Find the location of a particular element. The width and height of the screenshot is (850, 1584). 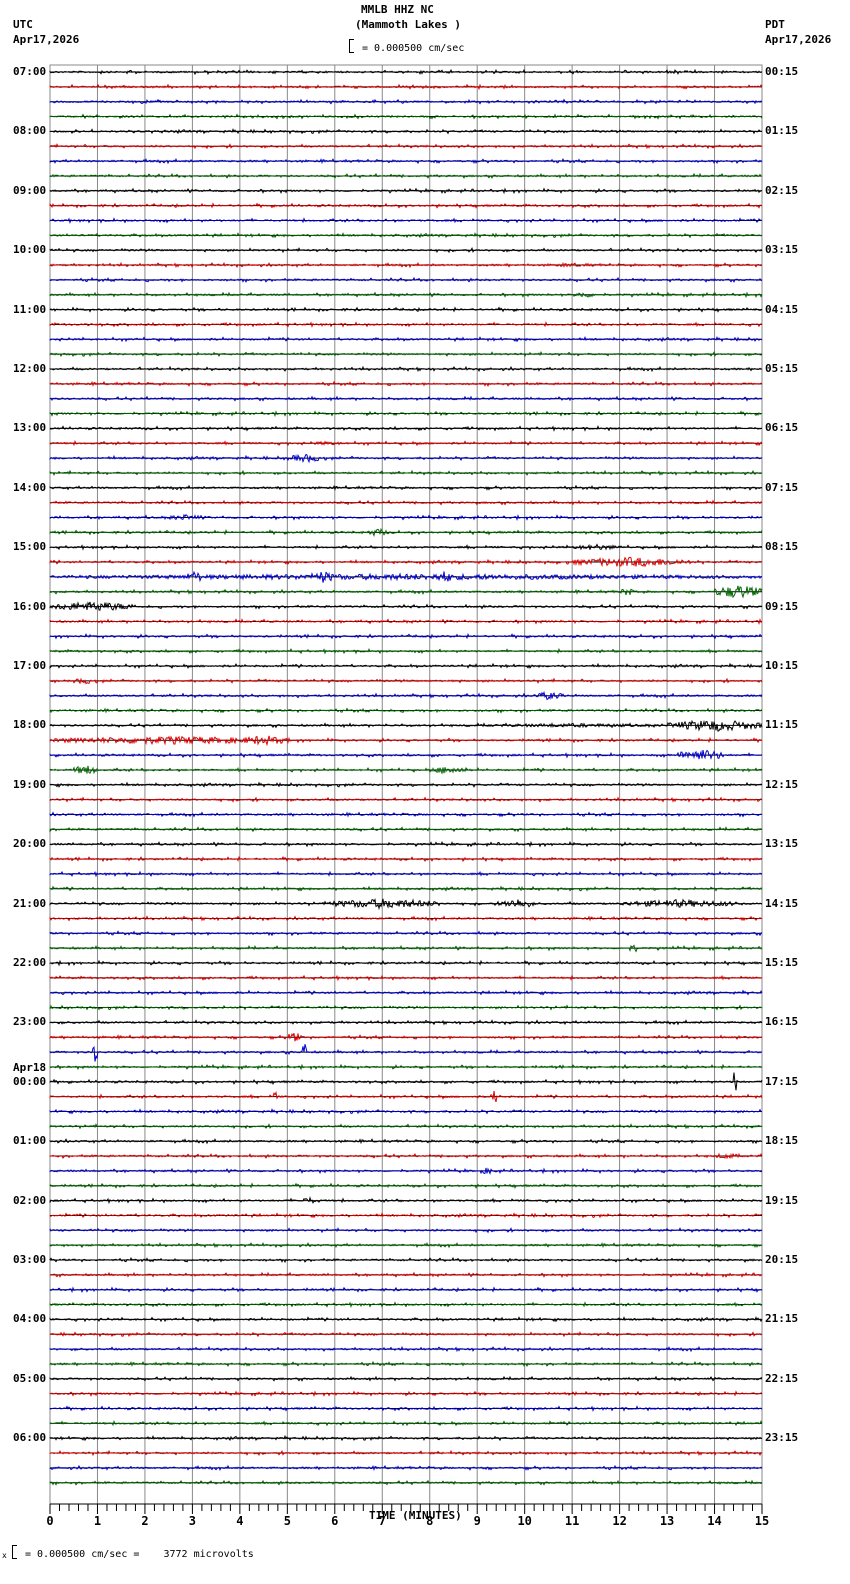

pdt-time-label: 16:15 is located at coordinates (782, 1022).